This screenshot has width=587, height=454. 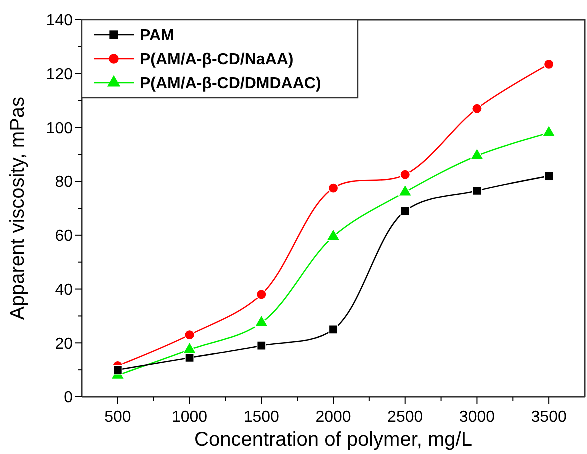 I want to click on x-axis-title: Concentration of polymer, mg/L, so click(x=333, y=440).